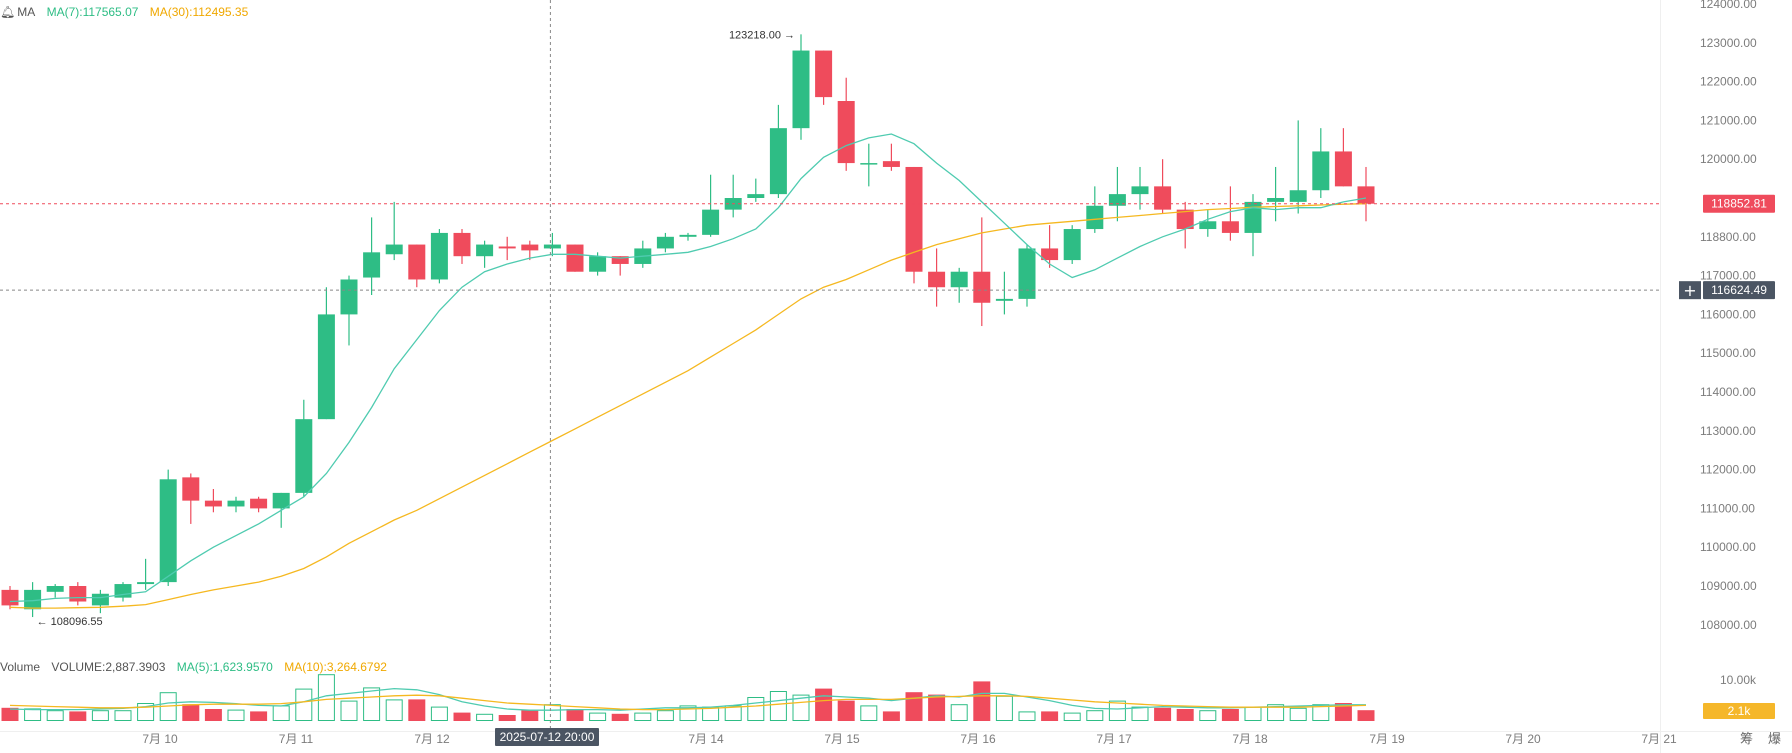  What do you see at coordinates (706, 739) in the screenshot?
I see `time-tick-label: 7月 14` at bounding box center [706, 739].